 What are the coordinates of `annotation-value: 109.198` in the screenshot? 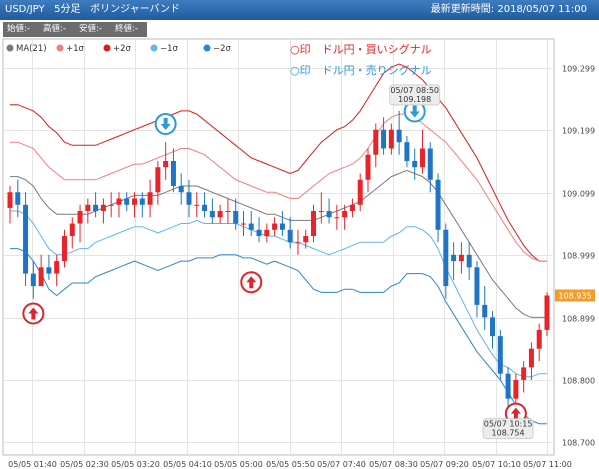 It's located at (414, 99).